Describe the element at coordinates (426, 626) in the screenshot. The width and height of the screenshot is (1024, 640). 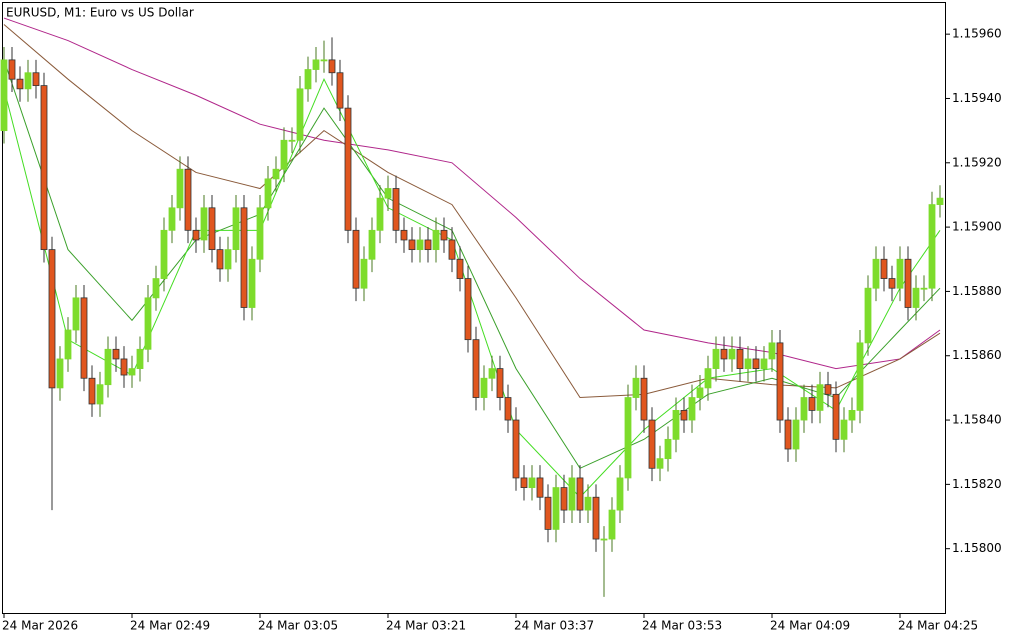
I see `x-tick-label: 24 Mar 03:21` at that location.